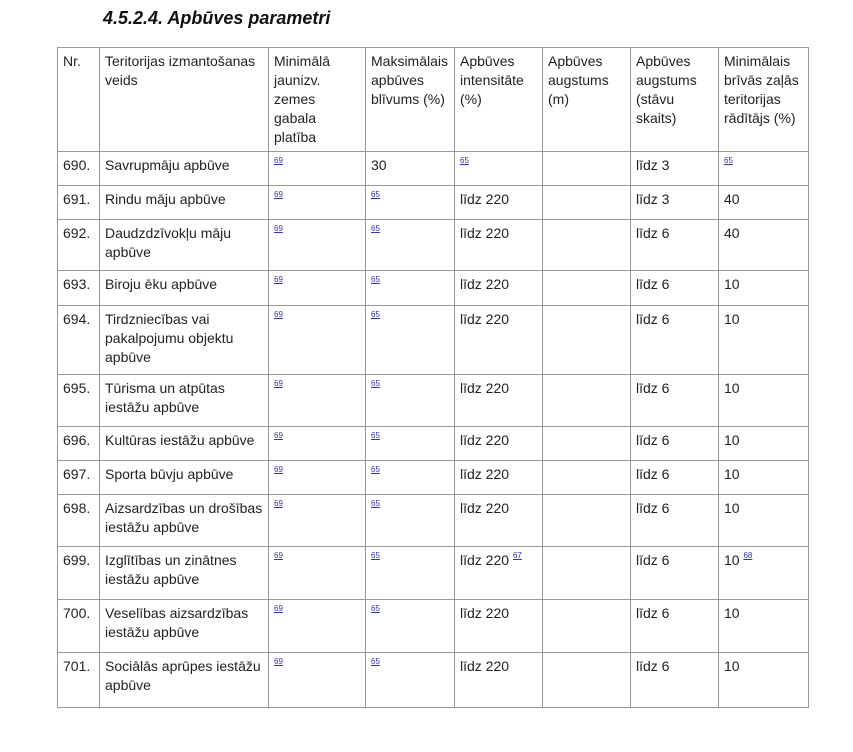  Describe the element at coordinates (77, 560) in the screenshot. I see `cell-value: 699.` at that location.